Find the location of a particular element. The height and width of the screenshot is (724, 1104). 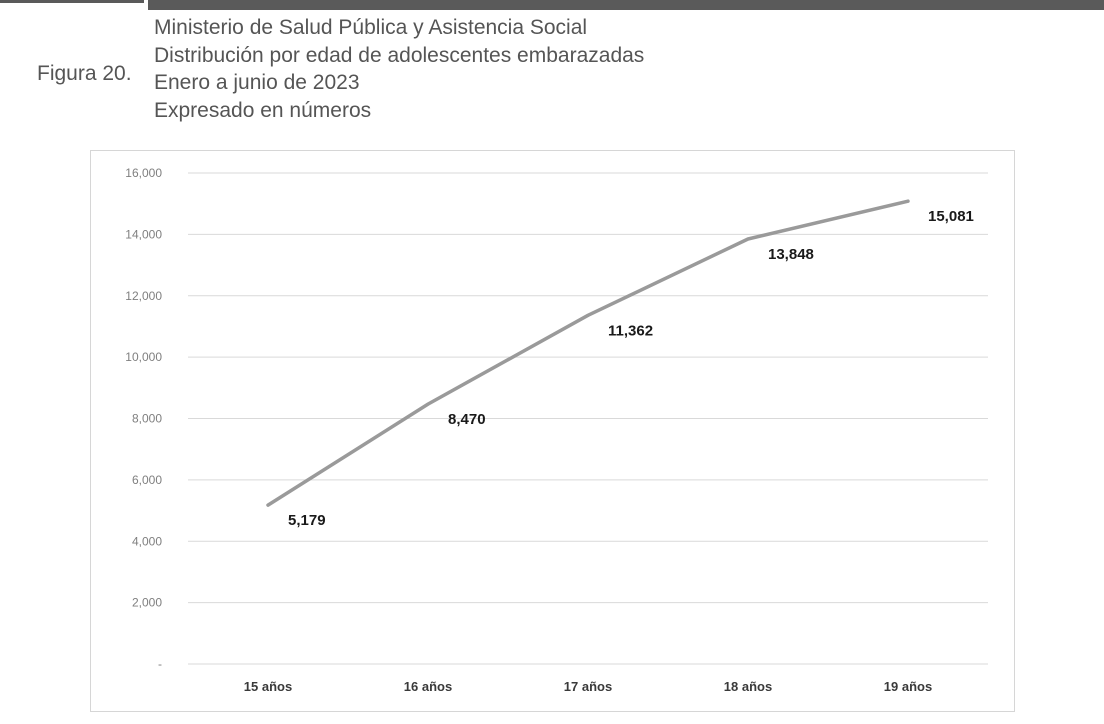

y-tick-label: 14,000 is located at coordinates (143, 234).